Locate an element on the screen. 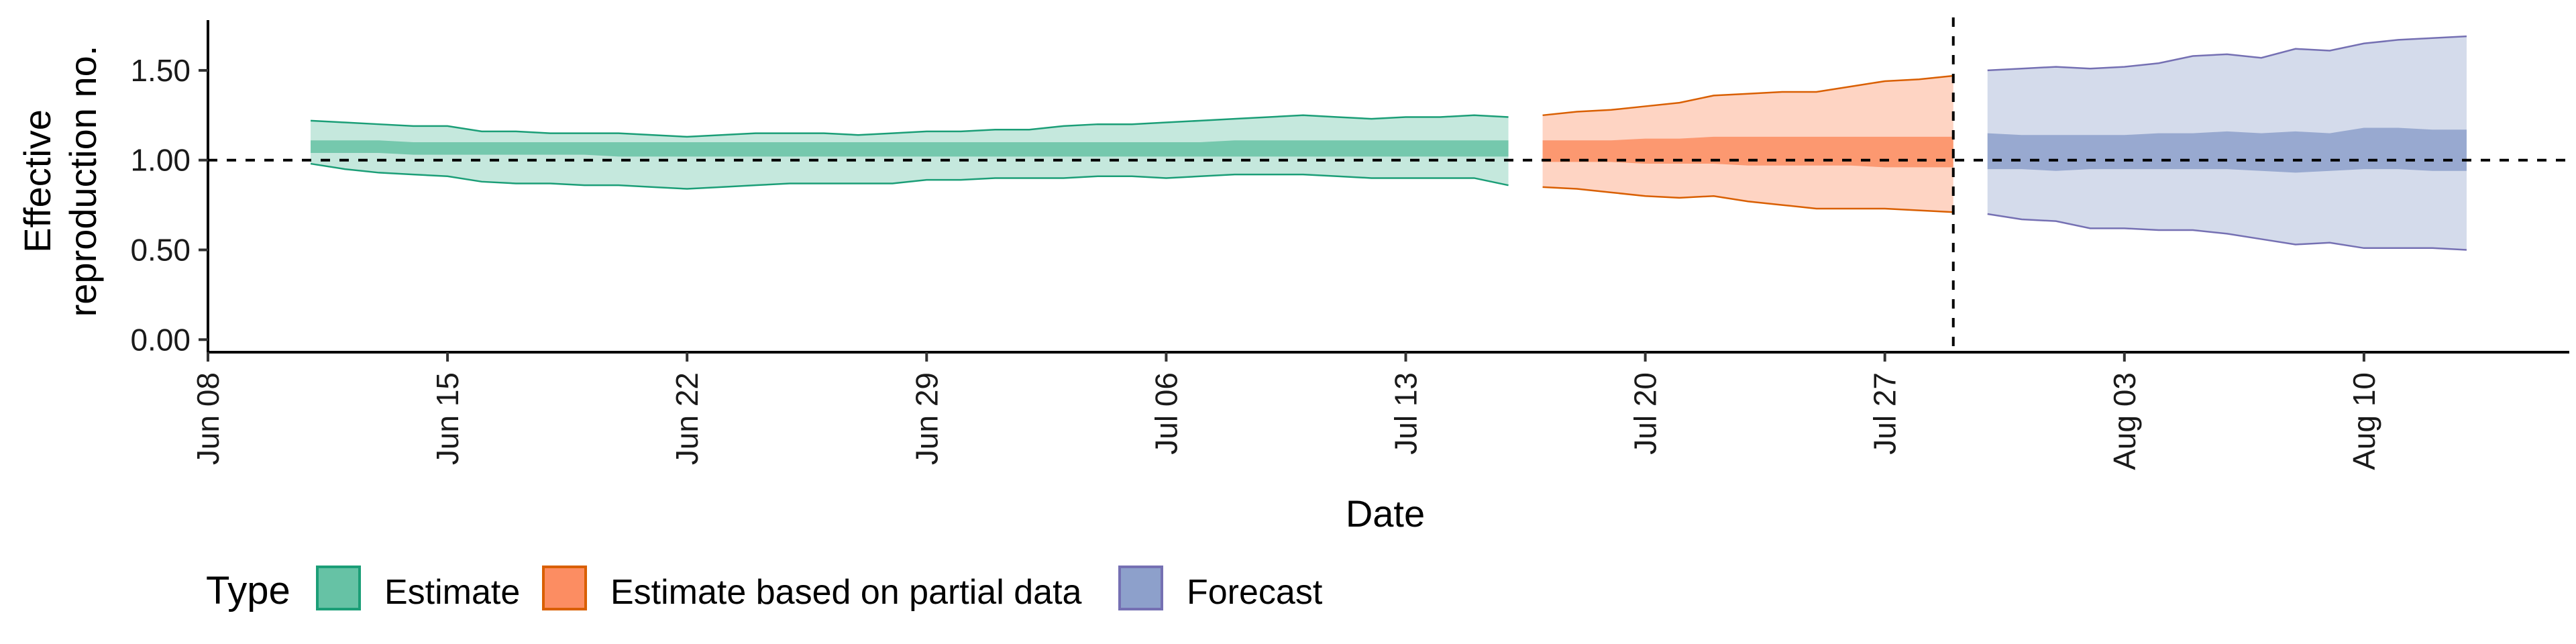  x-tick-label: Aug 03 is located at coordinates (2124, 421).